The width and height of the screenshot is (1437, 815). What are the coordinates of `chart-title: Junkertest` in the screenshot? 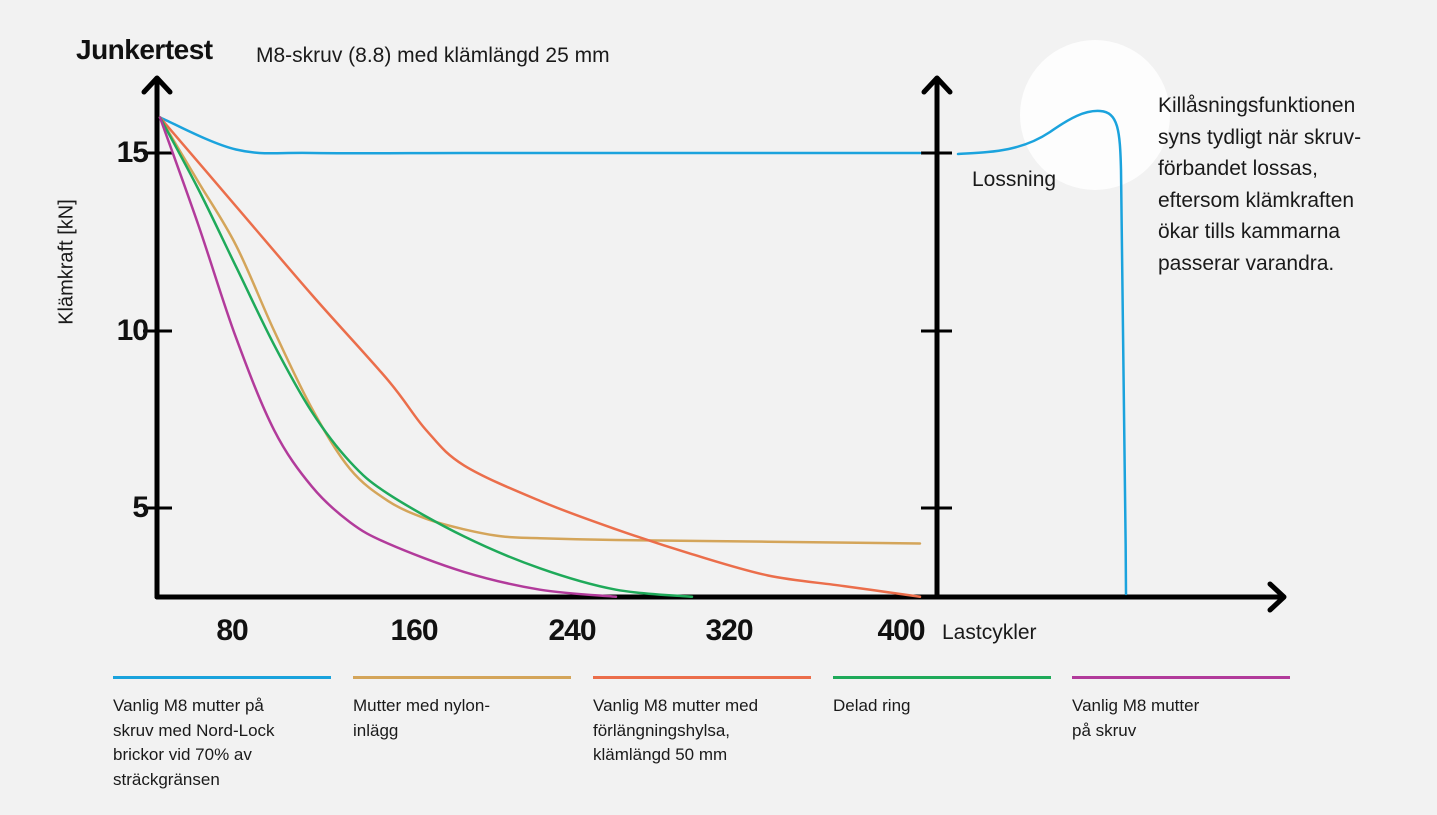 It's located at (144, 49).